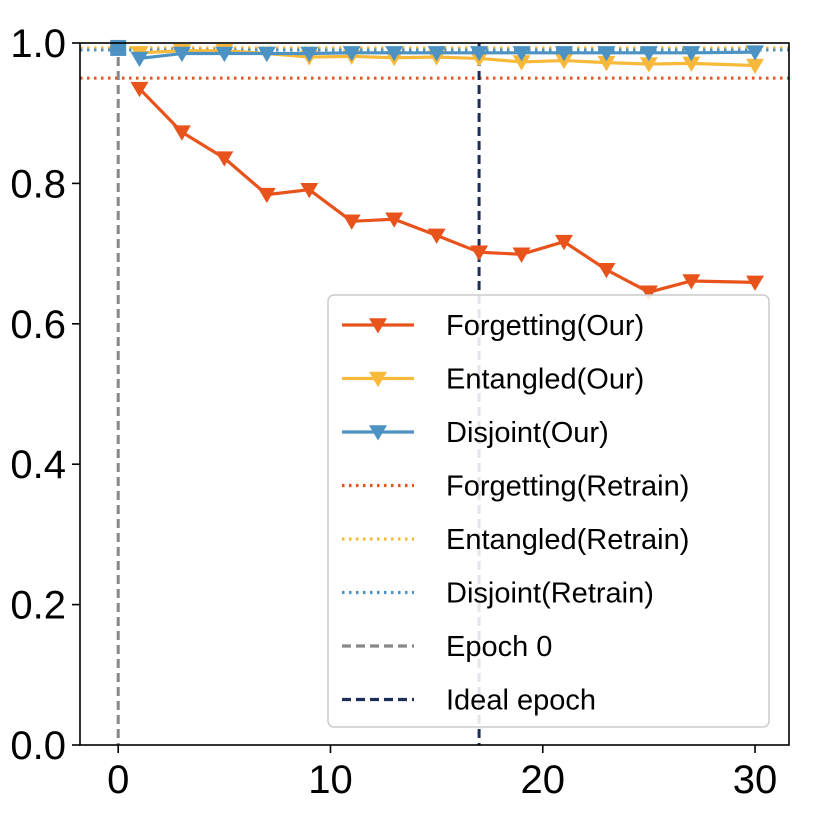  I want to click on y-tick-label: 0.2, so click(38, 606).